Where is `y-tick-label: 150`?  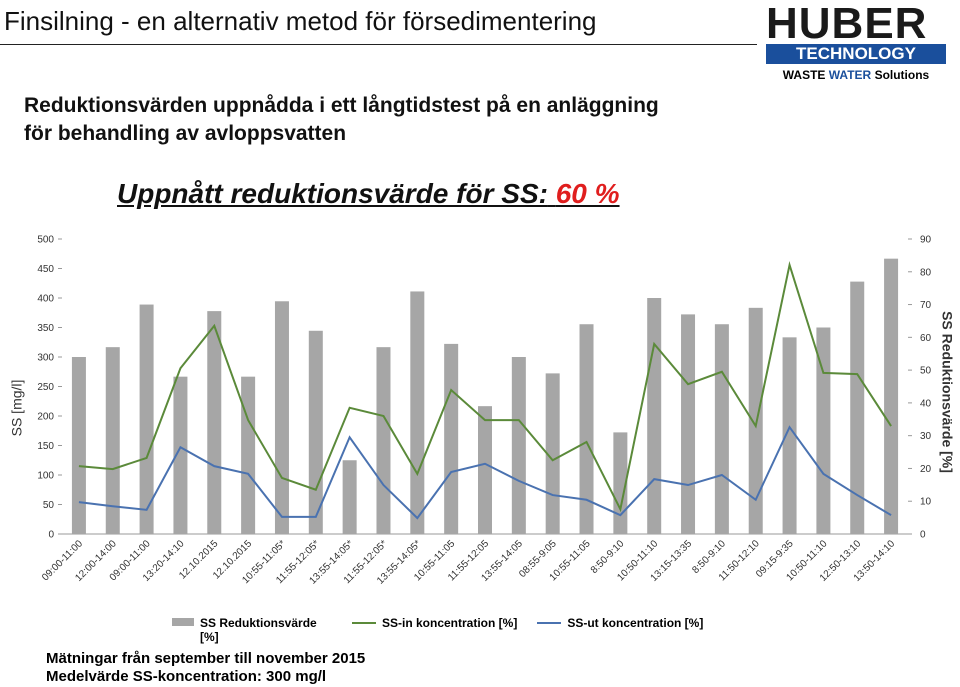
y-tick-label: 150 is located at coordinates (45, 446).